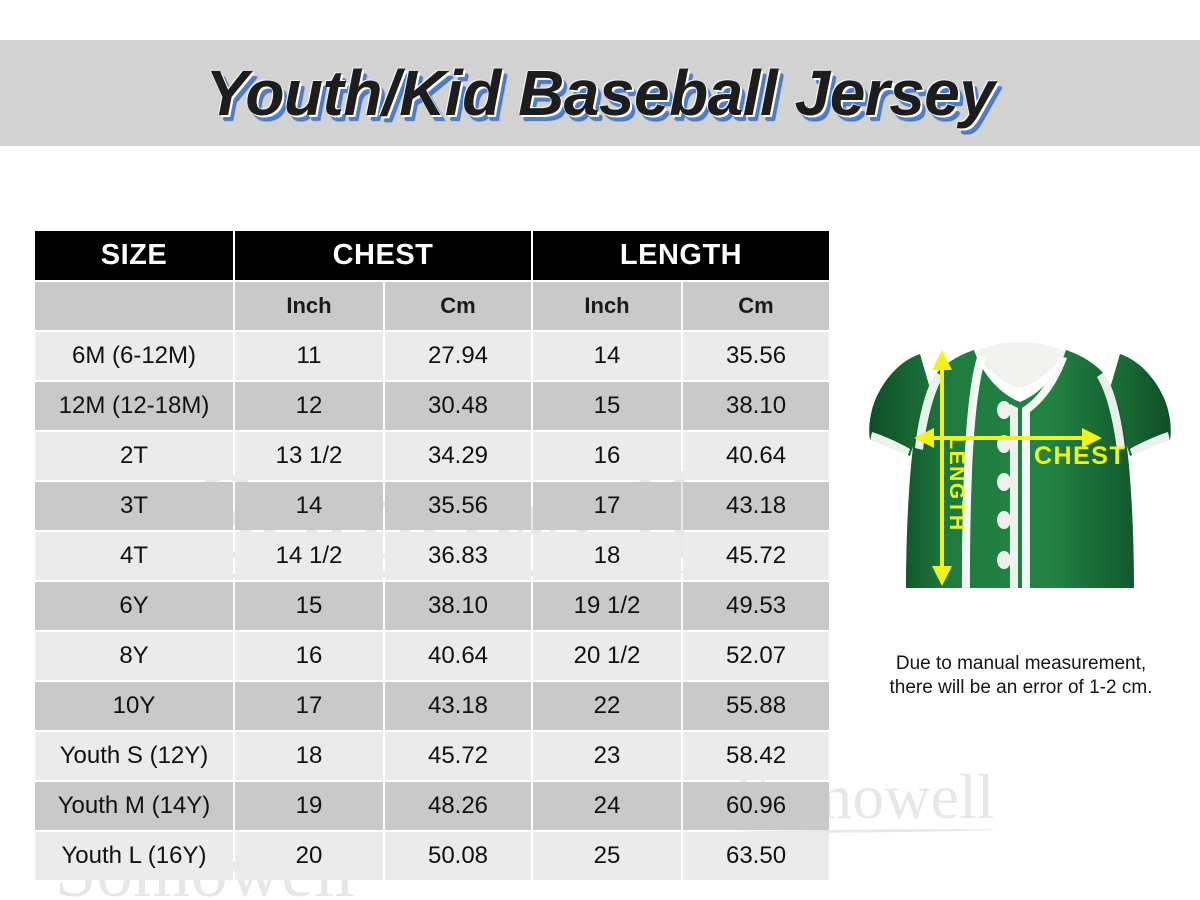 The image size is (1200, 900). I want to click on cell-length-inch: 15, so click(607, 406).